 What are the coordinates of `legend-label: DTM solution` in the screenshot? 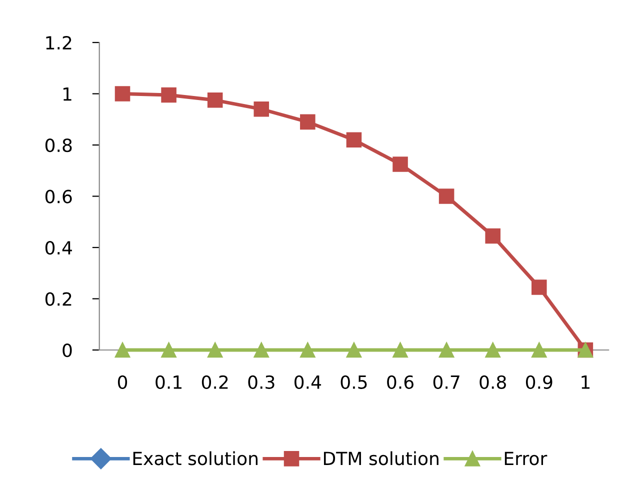 It's located at (381, 458).